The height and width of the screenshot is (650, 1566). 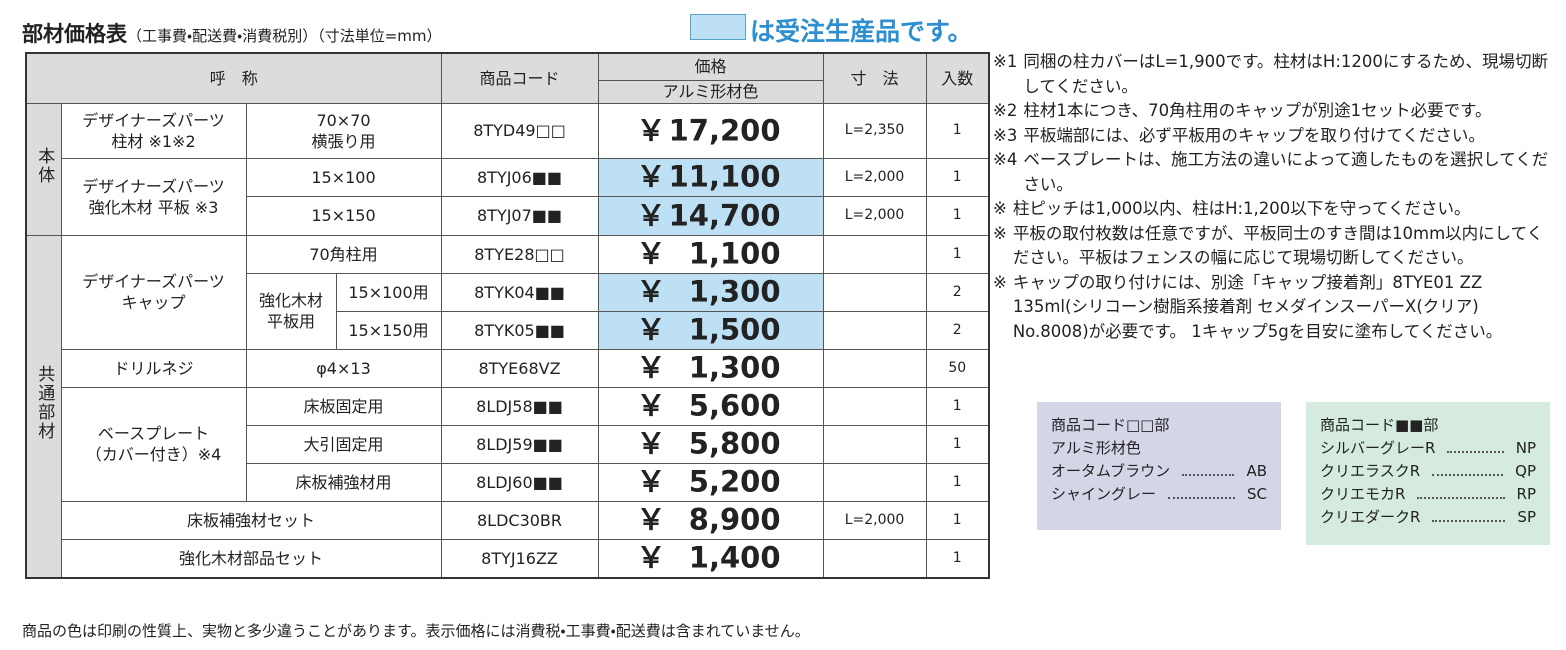 What do you see at coordinates (710, 215) in the screenshot?
I see `price-cell: ￥ 14,700` at bounding box center [710, 215].